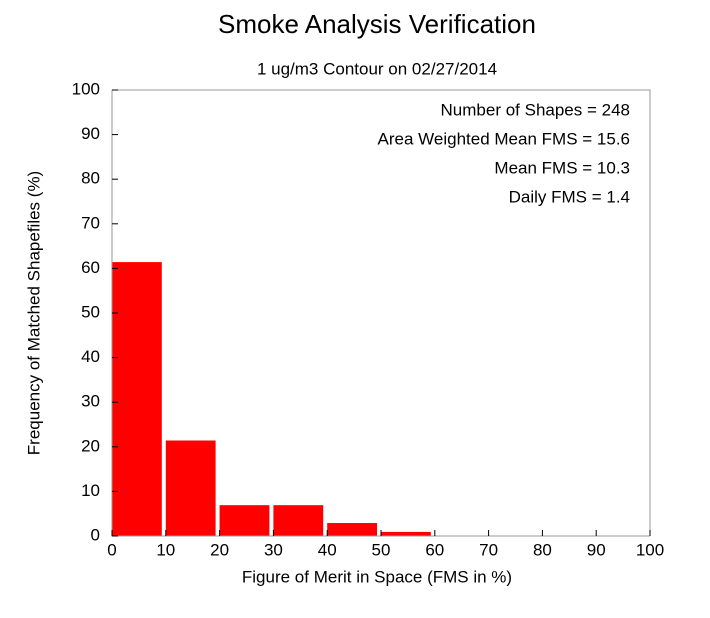 The height and width of the screenshot is (618, 710). I want to click on y-tick-label: 20, so click(90, 445).